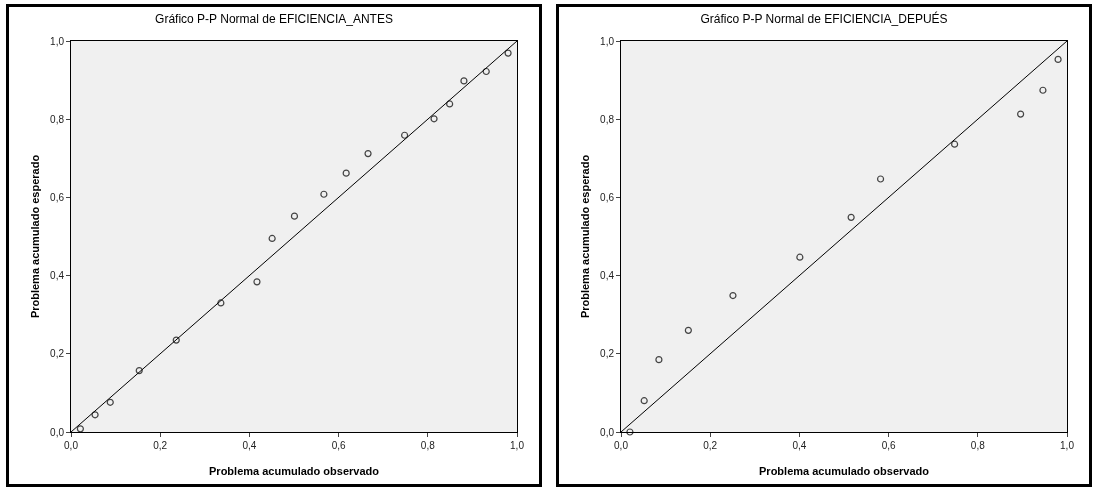  I want to click on chart-title: Gráfico P-P Normal de EFICIENCIA_DEPUÉS, so click(824, 18).